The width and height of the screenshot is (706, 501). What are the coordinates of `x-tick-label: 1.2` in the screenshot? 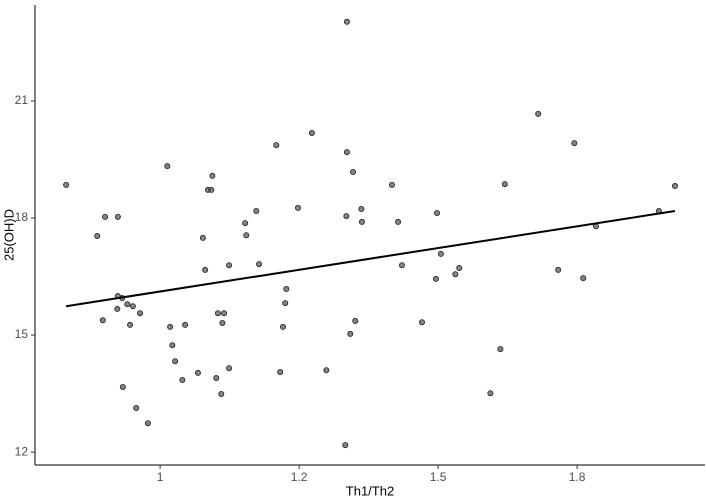 It's located at (299, 477).